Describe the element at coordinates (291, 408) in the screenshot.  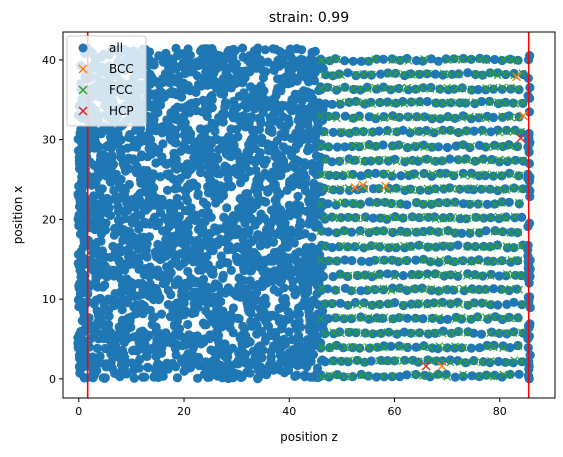
I see `x-ticks: 0 20 40 60 80` at that location.